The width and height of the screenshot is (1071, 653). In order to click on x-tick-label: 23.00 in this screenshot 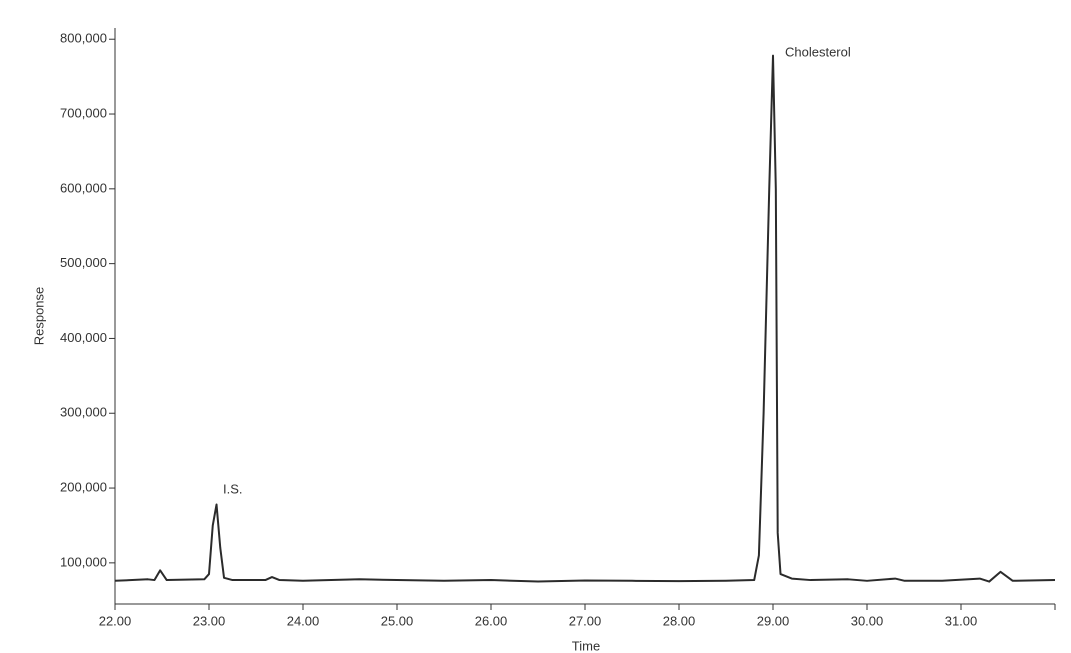, I will do `click(209, 620)`.